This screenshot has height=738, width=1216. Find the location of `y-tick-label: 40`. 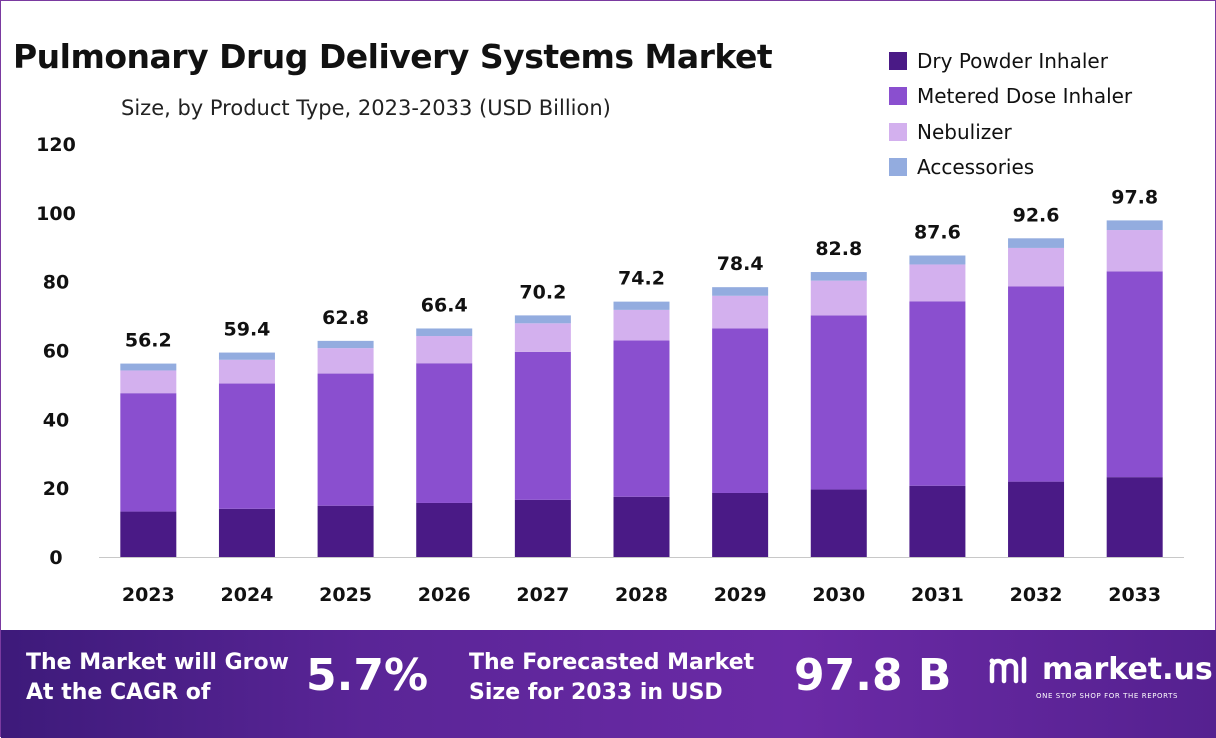

y-tick-label: 40 is located at coordinates (56, 420).